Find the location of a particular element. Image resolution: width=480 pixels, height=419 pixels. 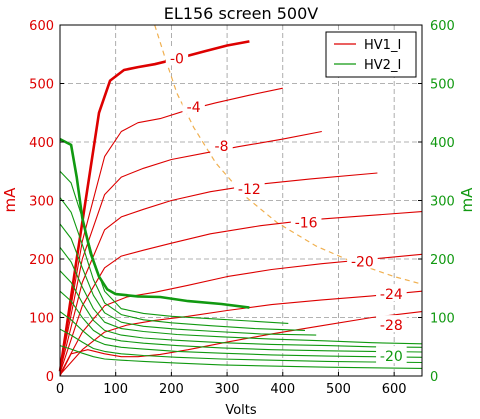

x-tick-label: 300 is located at coordinates (227, 389).